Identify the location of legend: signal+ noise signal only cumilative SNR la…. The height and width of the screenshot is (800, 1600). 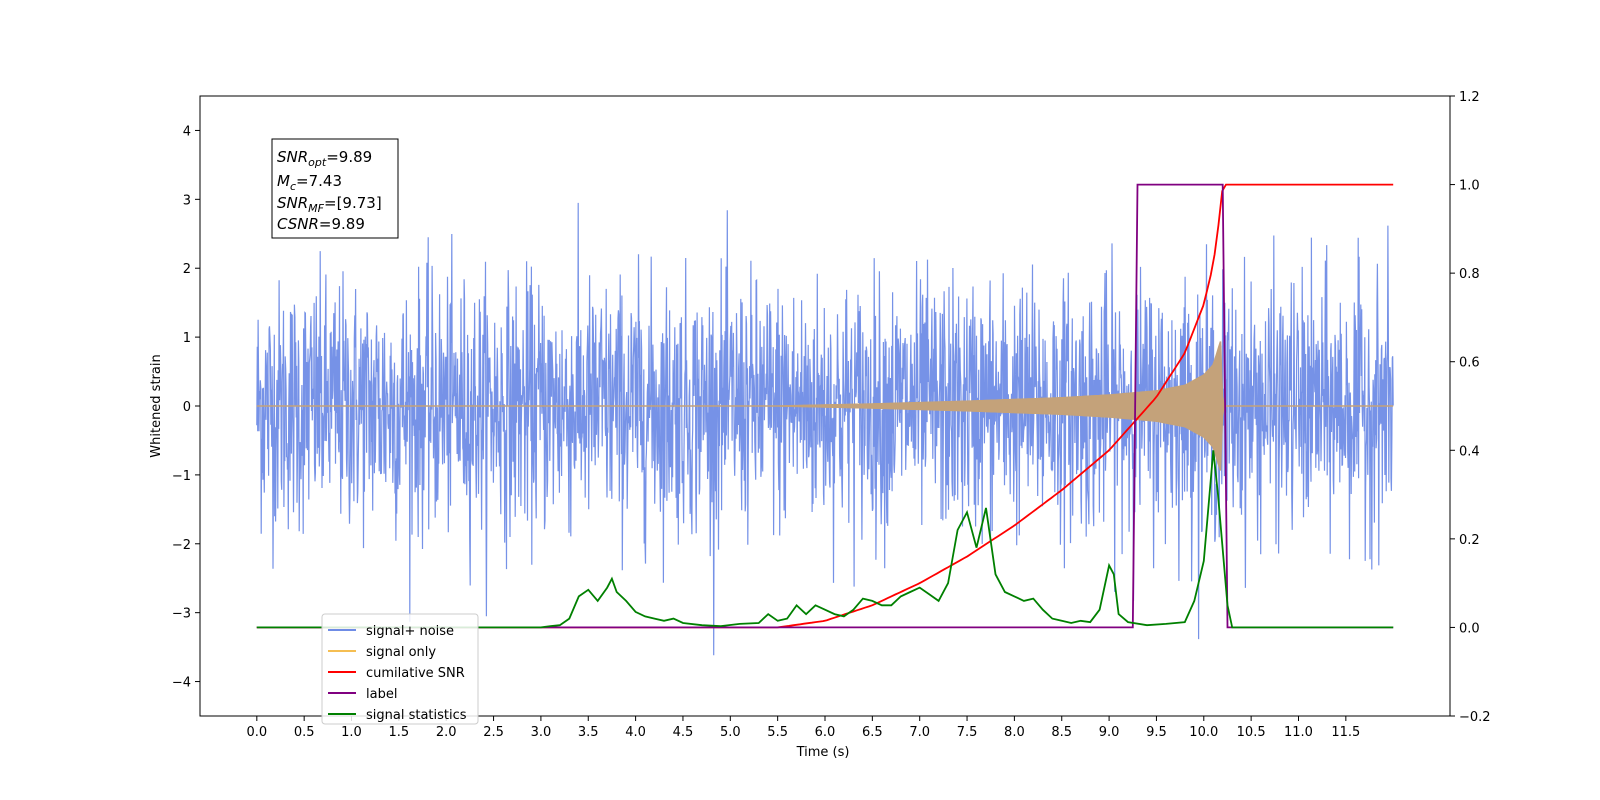
(400, 669).